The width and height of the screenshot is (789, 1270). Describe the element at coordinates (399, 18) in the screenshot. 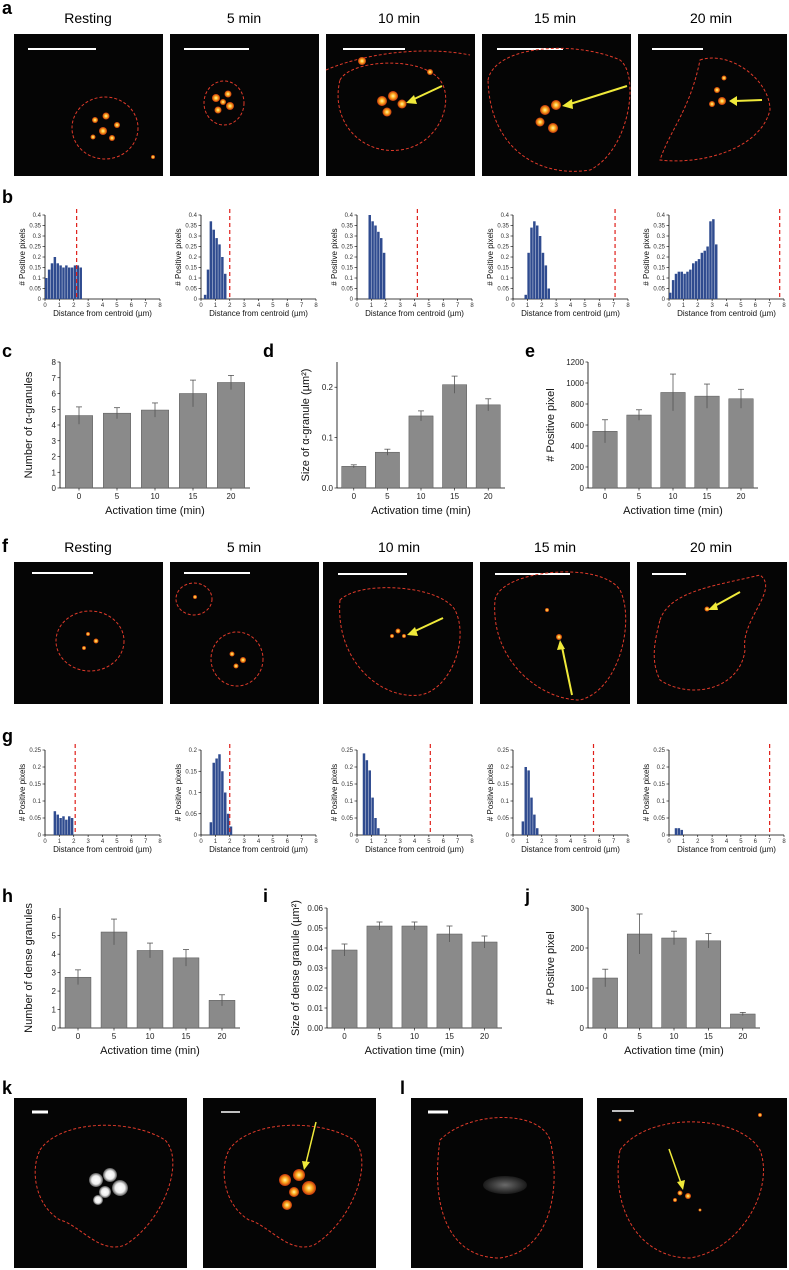

I see `title-a-10min: 10 min` at that location.